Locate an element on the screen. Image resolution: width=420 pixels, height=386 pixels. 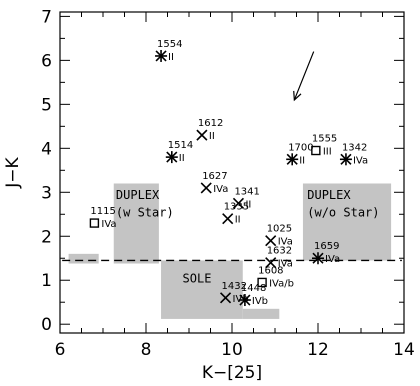
region-sublabel-4: (w/o Star) is located at coordinates (343, 212).